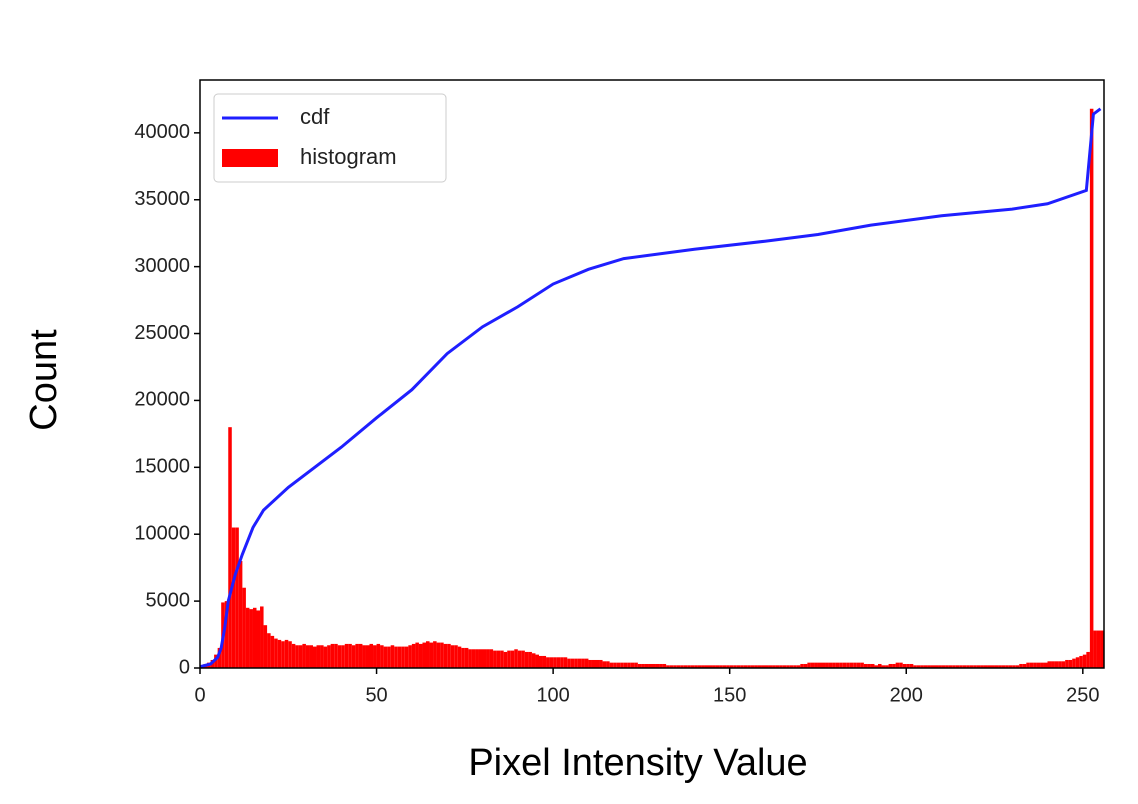 This screenshot has width=1138, height=804. What do you see at coordinates (162, 266) in the screenshot?
I see `y-tick-label: 30000` at bounding box center [162, 266].